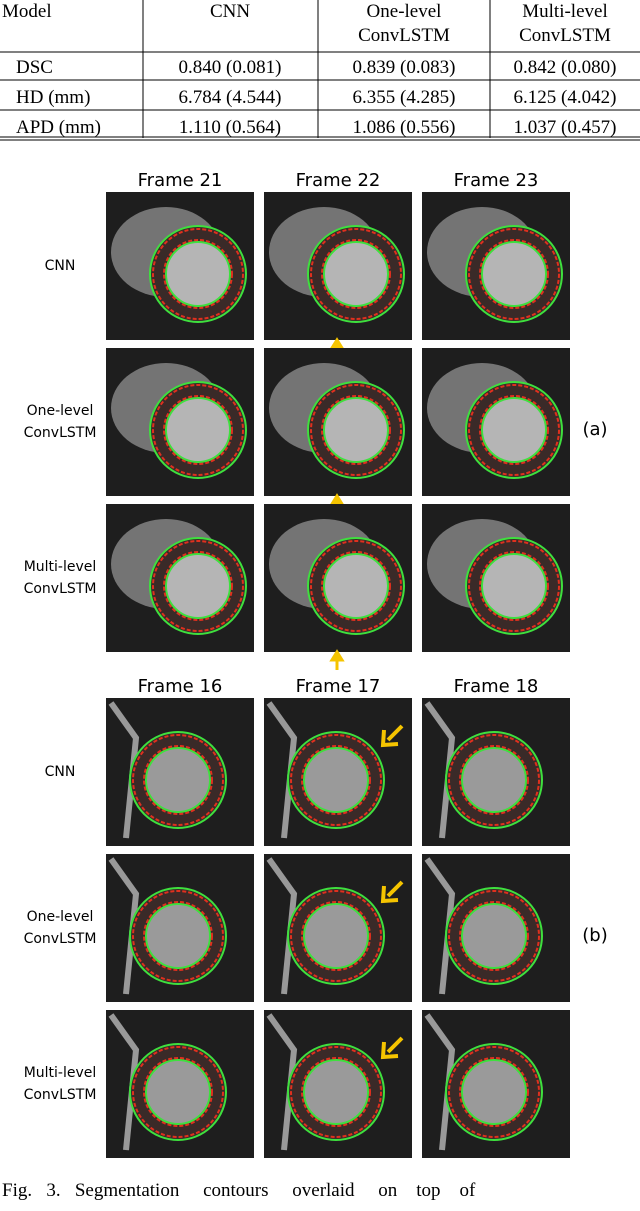 The image size is (640, 1211). Describe the element at coordinates (404, 97) in the screenshot. I see `table-cell: 6.355 (4.285)` at that location.